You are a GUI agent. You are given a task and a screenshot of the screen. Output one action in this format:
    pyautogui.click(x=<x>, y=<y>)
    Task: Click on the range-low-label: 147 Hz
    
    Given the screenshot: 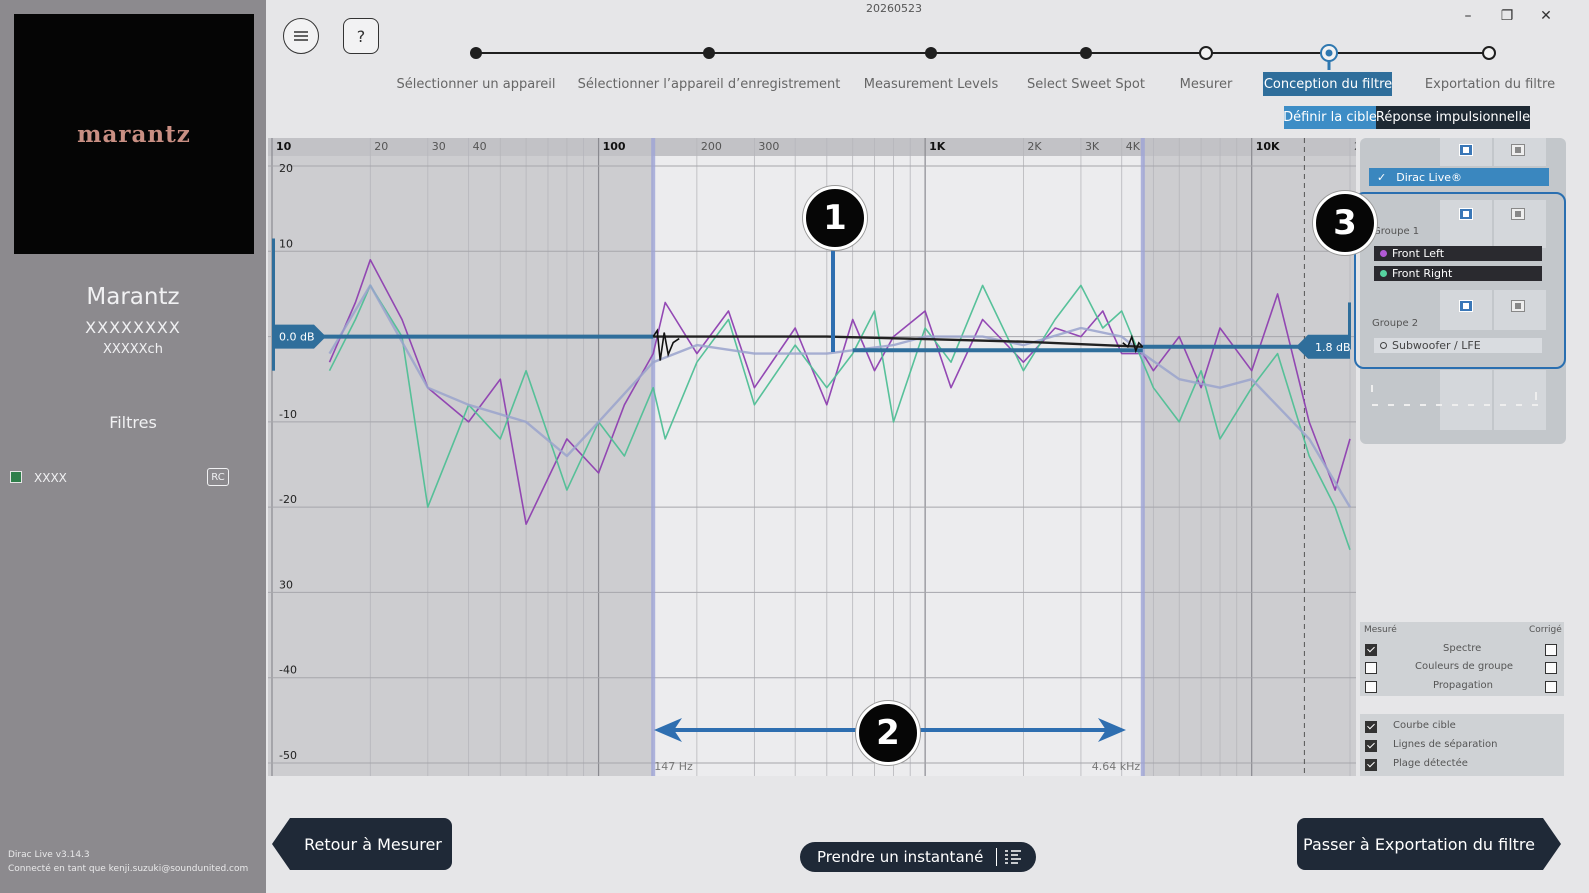 What is the action you would take?
    pyautogui.click(x=673, y=766)
    